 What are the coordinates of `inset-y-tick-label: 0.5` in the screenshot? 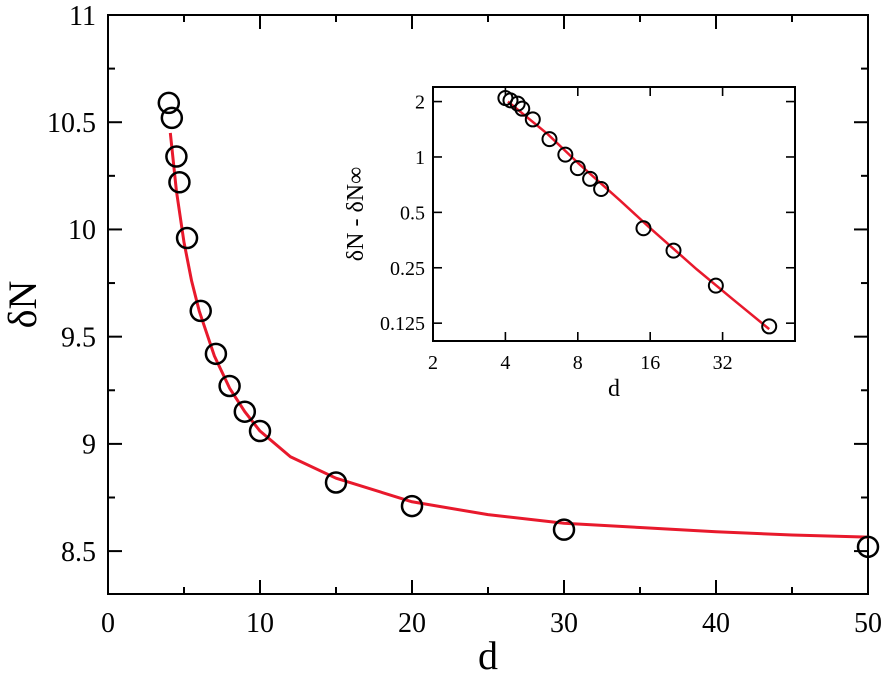 It's located at (412, 213).